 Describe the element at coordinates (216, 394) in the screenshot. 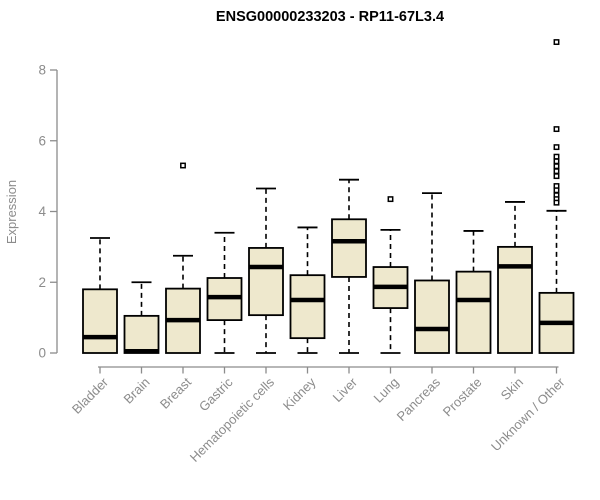

I see `x-category-label: Gastric` at that location.